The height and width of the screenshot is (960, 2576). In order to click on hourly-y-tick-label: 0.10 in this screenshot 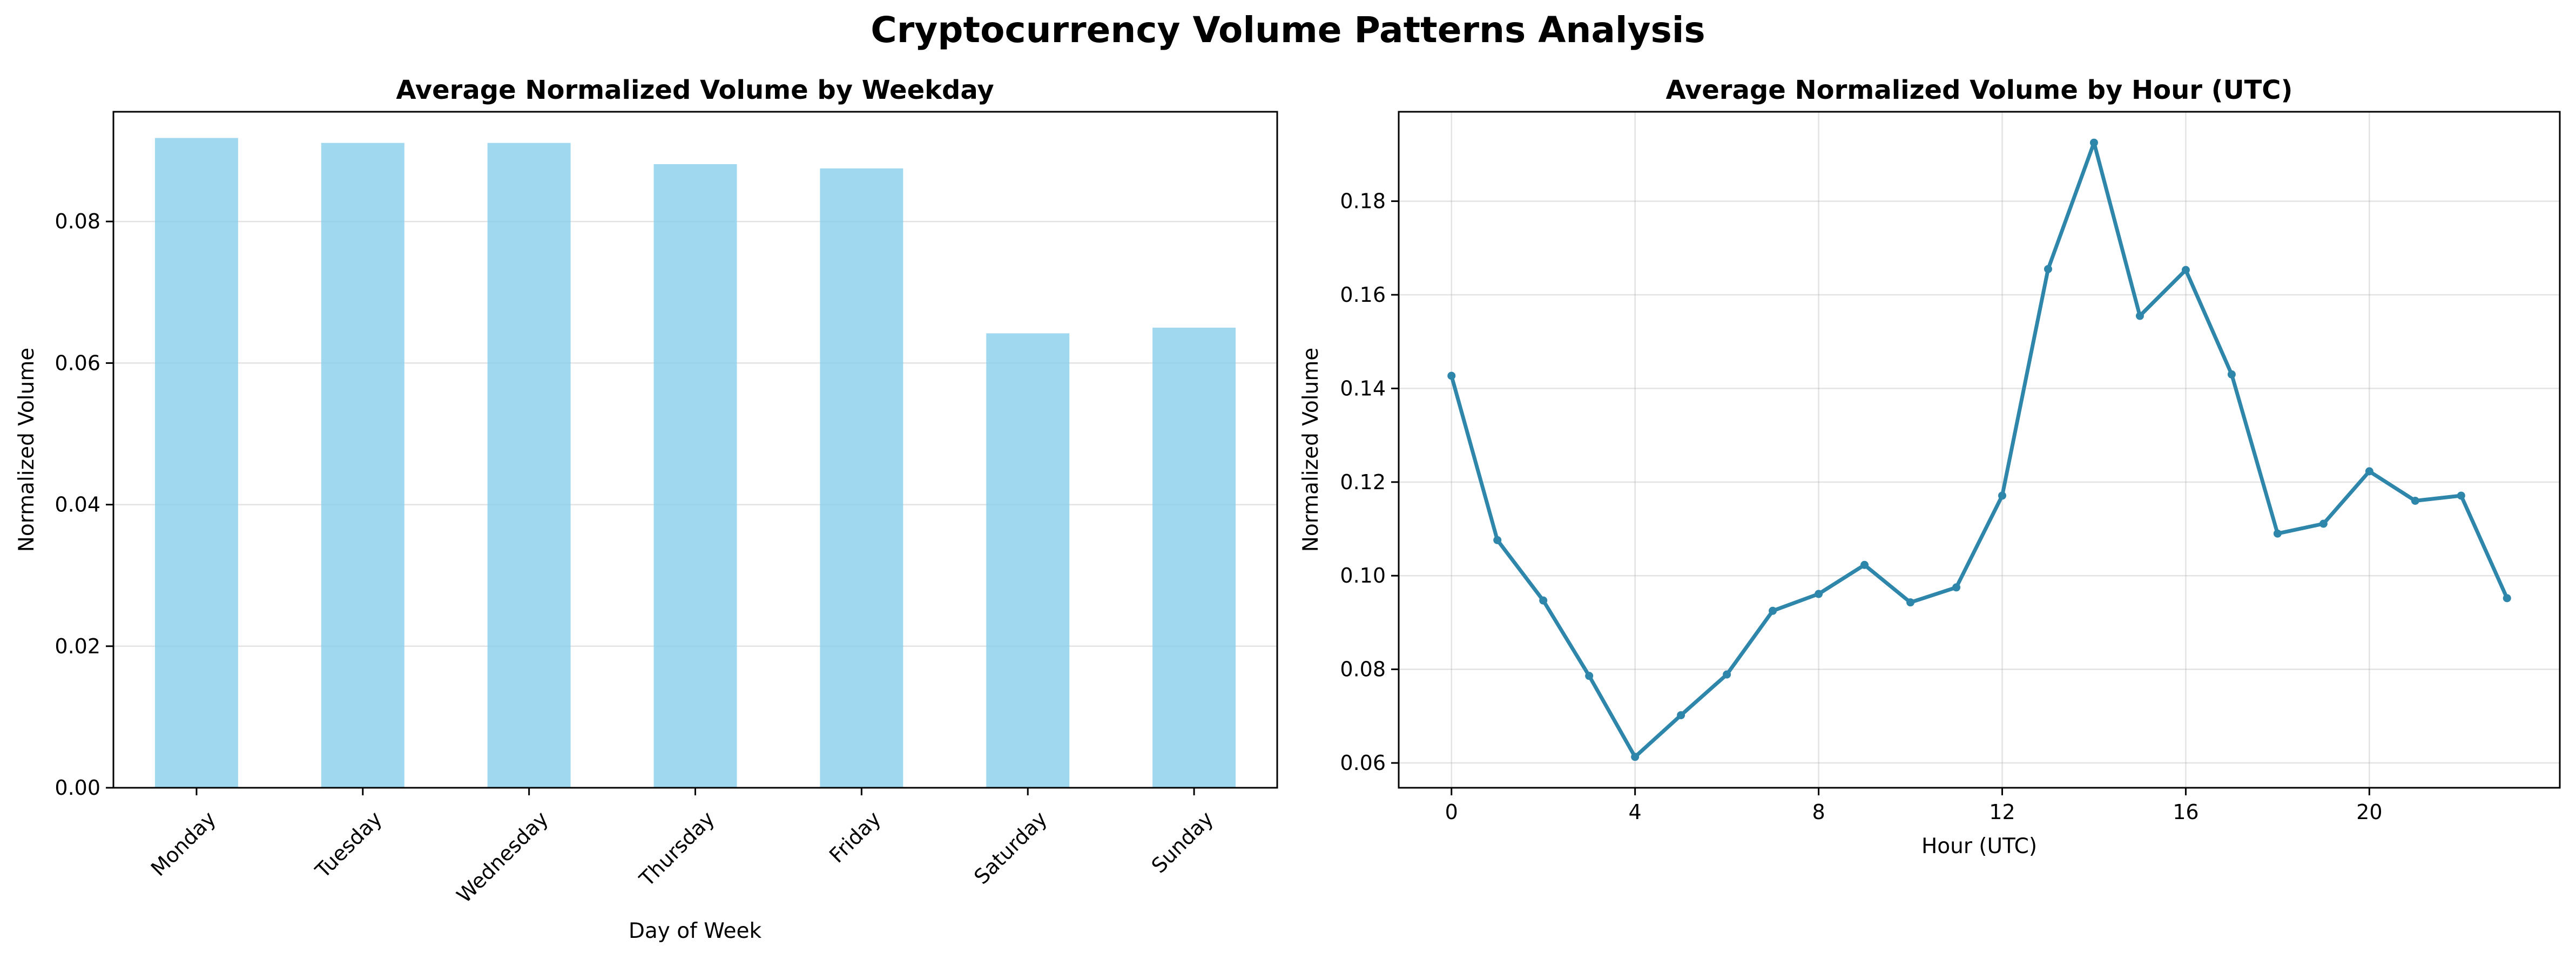, I will do `click(1363, 575)`.